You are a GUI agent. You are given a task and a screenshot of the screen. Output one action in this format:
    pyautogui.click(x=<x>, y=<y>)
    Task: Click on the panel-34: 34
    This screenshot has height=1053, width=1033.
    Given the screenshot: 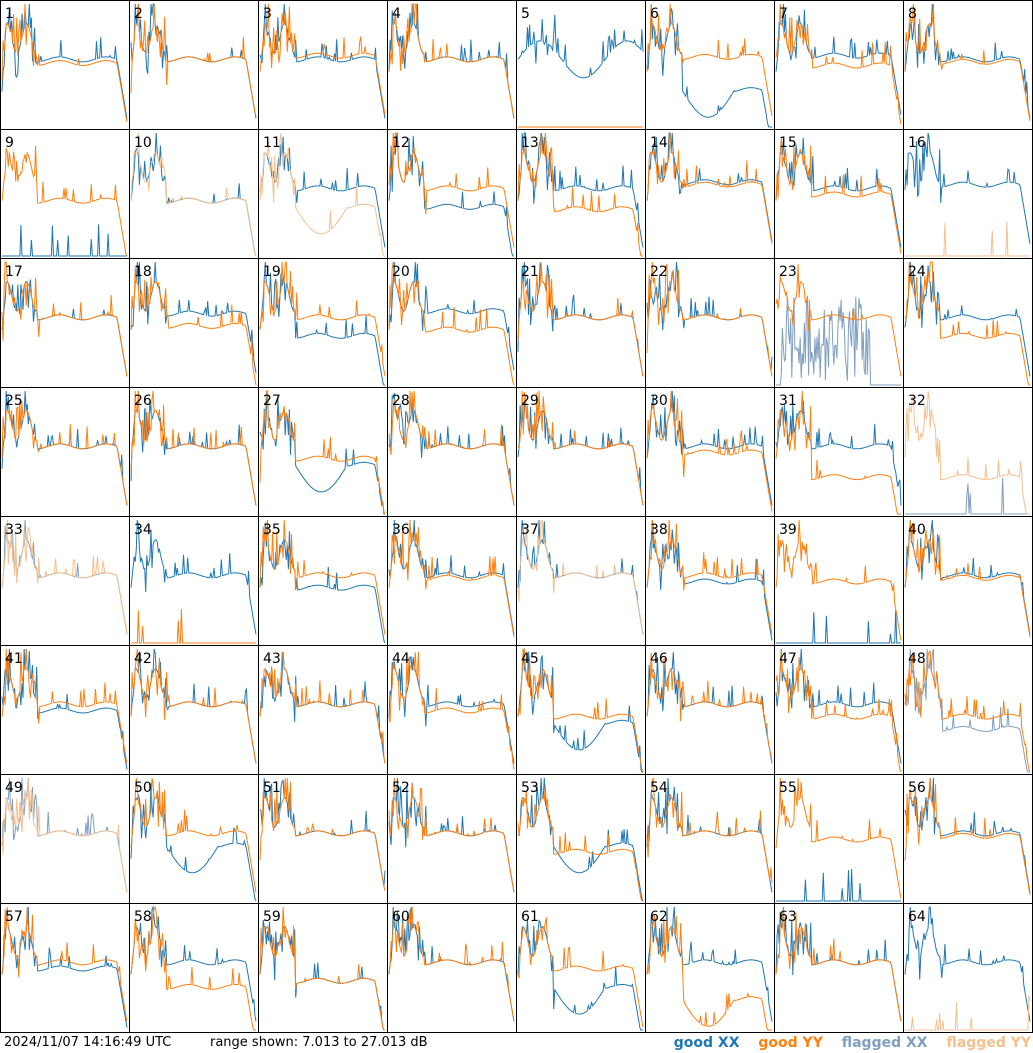 What is the action you would take?
    pyautogui.click(x=194, y=581)
    